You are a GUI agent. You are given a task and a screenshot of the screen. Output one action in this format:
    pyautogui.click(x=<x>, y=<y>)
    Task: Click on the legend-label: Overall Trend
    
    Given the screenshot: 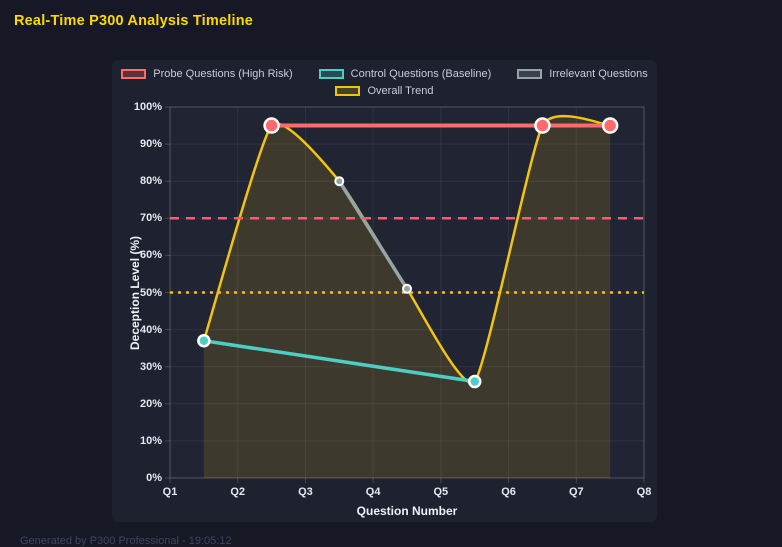 What is the action you would take?
    pyautogui.click(x=400, y=91)
    